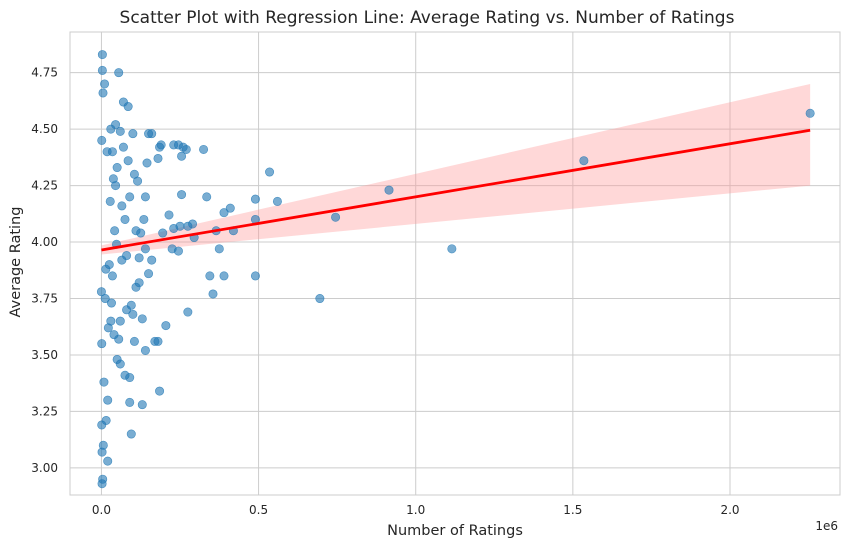  I want to click on x-tick-label: 2.0, so click(729, 510).